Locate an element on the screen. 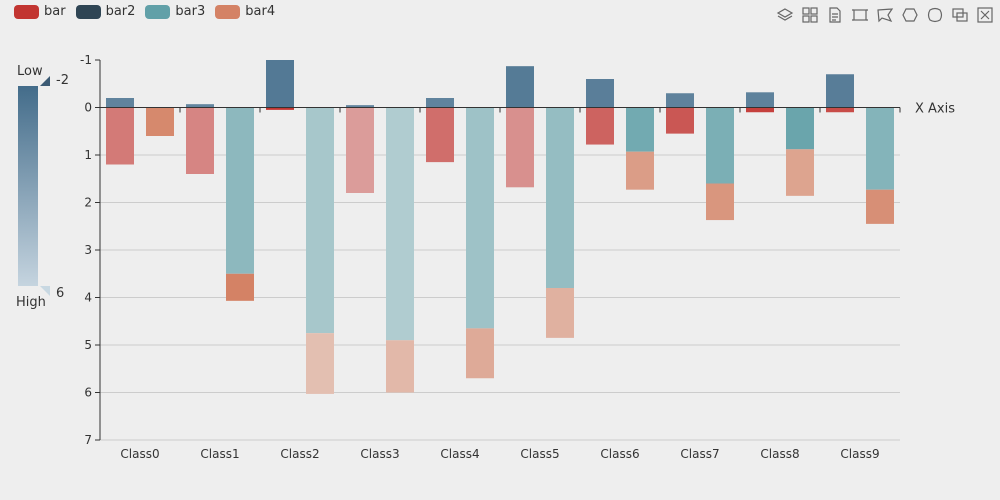  data-view-icon is located at coordinates (835, 15).